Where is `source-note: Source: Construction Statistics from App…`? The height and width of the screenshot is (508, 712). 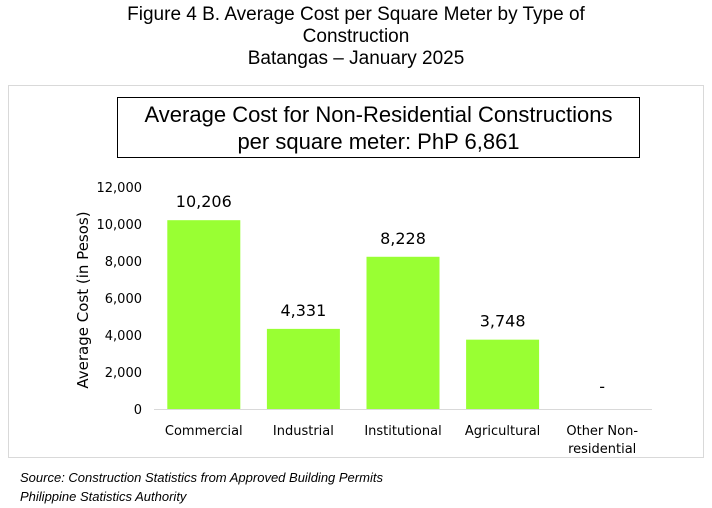 source-note: Source: Construction Statistics from App… is located at coordinates (201, 487).